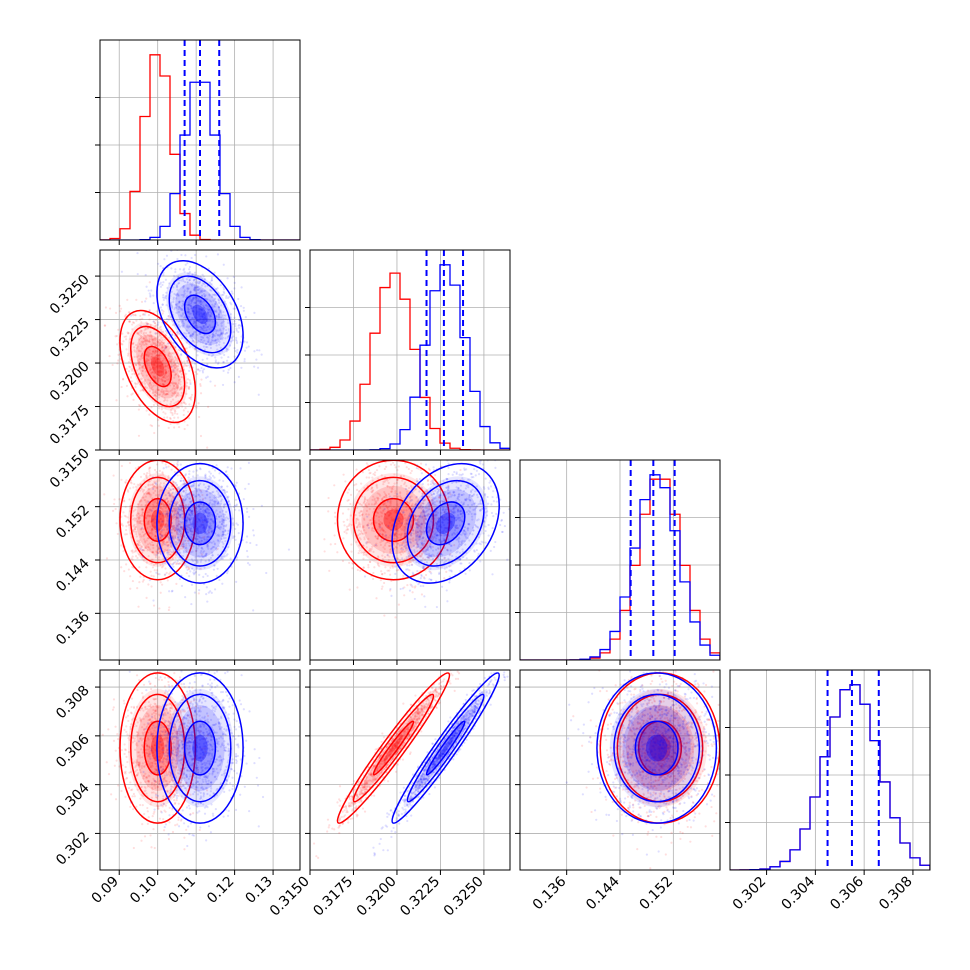  I want to click on panel-3-0: 0.09 0.10 0.11 0.12 0.13 0.302 0.304 0.306 0.308, so click(177, 788).